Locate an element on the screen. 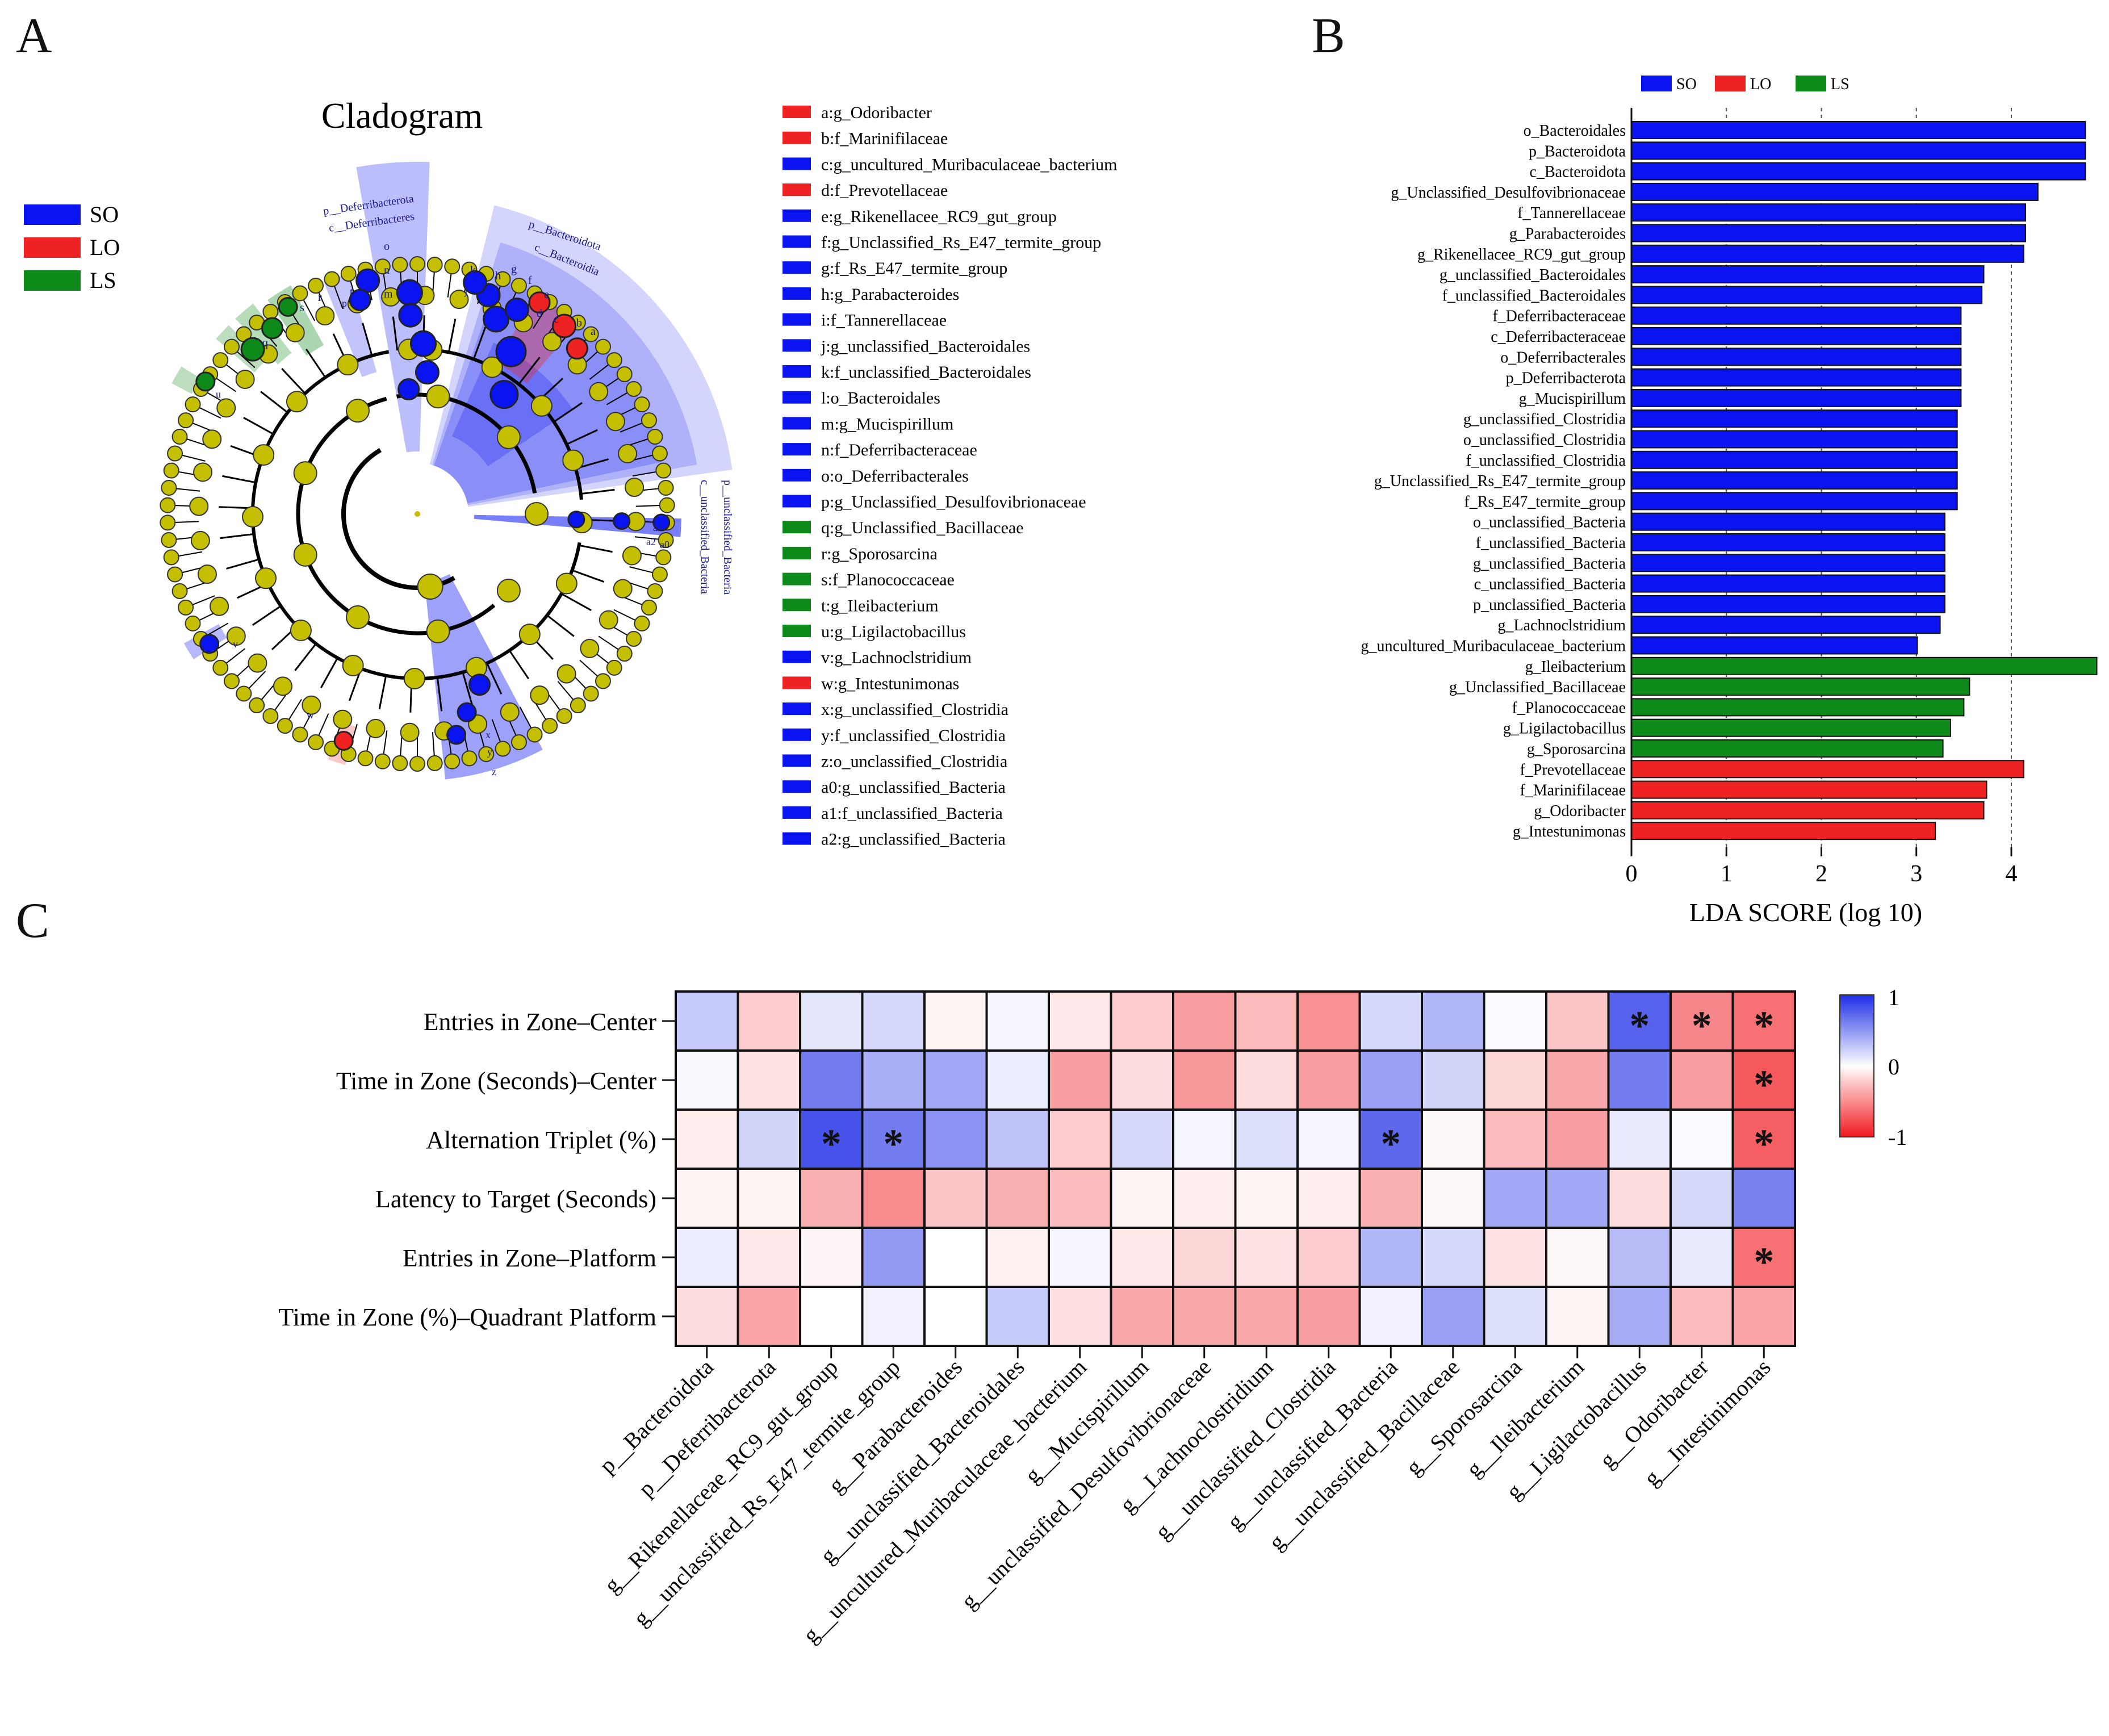 The image size is (2109, 1736). lda-bar-label: p_Bacteroidota is located at coordinates (1577, 151).